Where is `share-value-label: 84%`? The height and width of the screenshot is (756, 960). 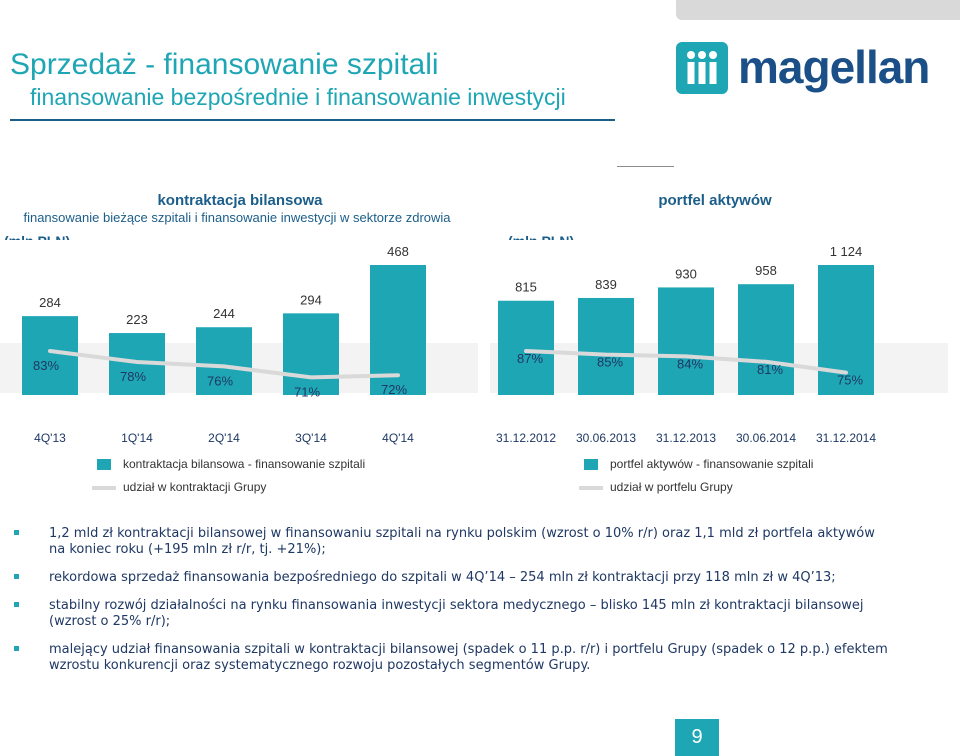
share-value-label: 84% is located at coordinates (690, 363).